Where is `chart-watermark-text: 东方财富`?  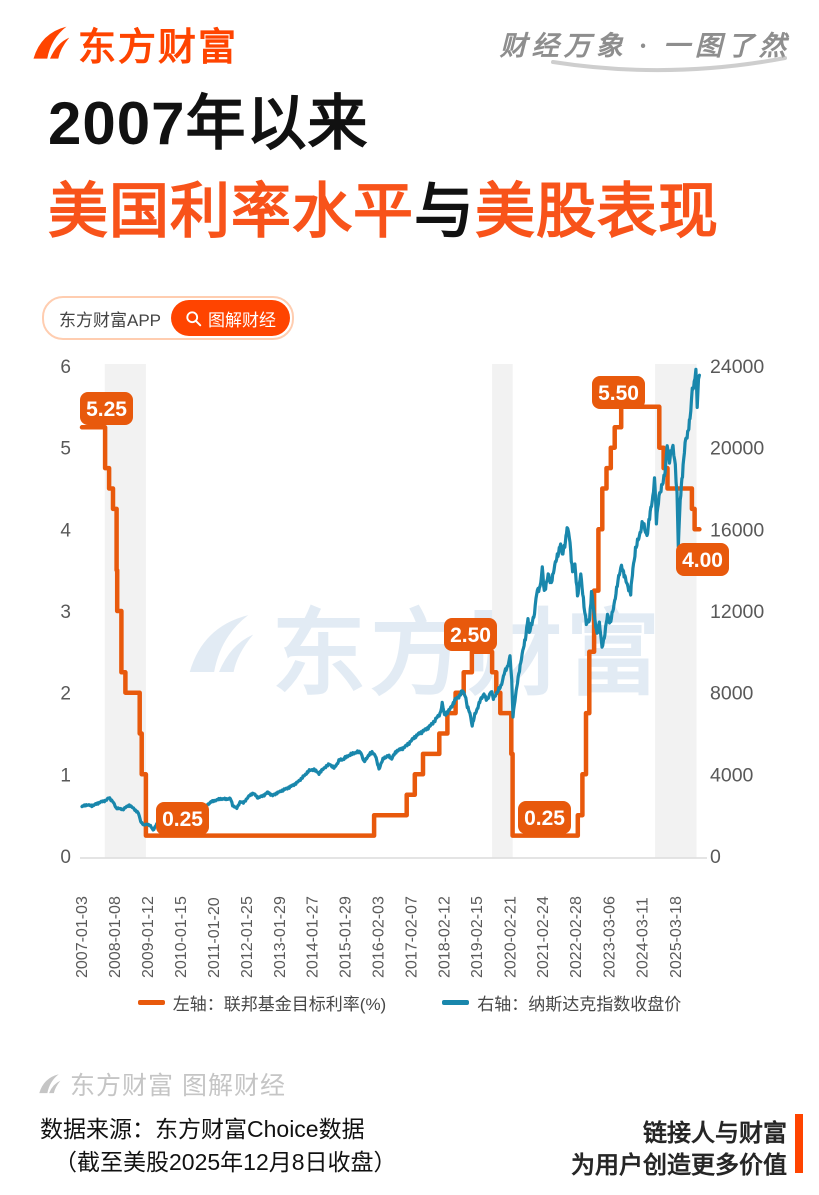 chart-watermark-text: 东方财富 is located at coordinates (468, 653).